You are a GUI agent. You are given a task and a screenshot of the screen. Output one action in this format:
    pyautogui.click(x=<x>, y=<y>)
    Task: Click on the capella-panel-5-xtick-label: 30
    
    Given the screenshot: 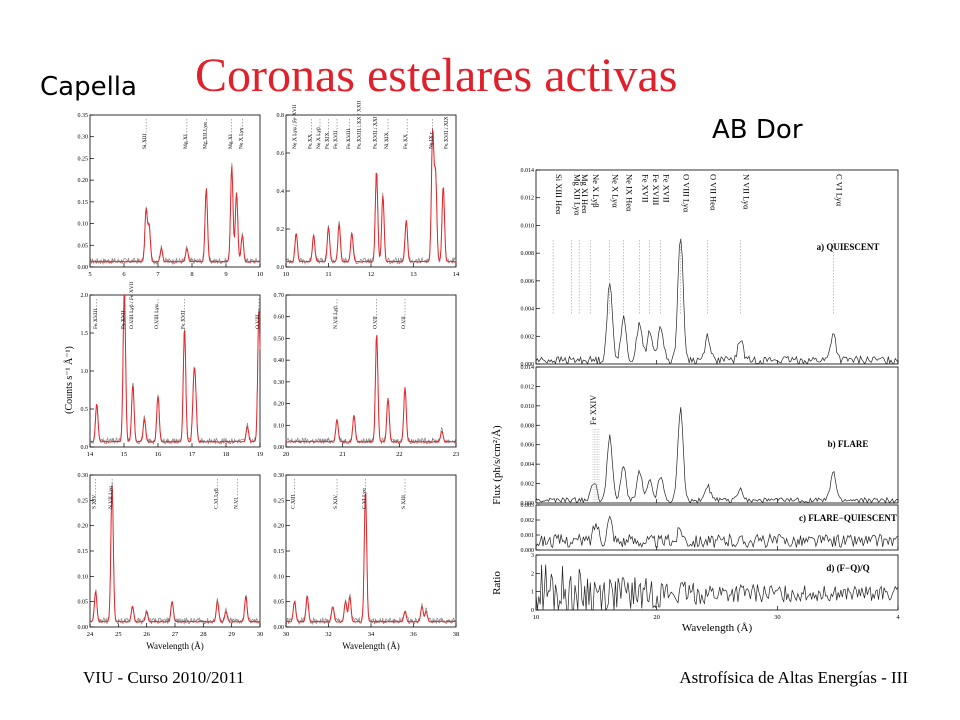 What is the action you would take?
    pyautogui.click(x=260, y=634)
    